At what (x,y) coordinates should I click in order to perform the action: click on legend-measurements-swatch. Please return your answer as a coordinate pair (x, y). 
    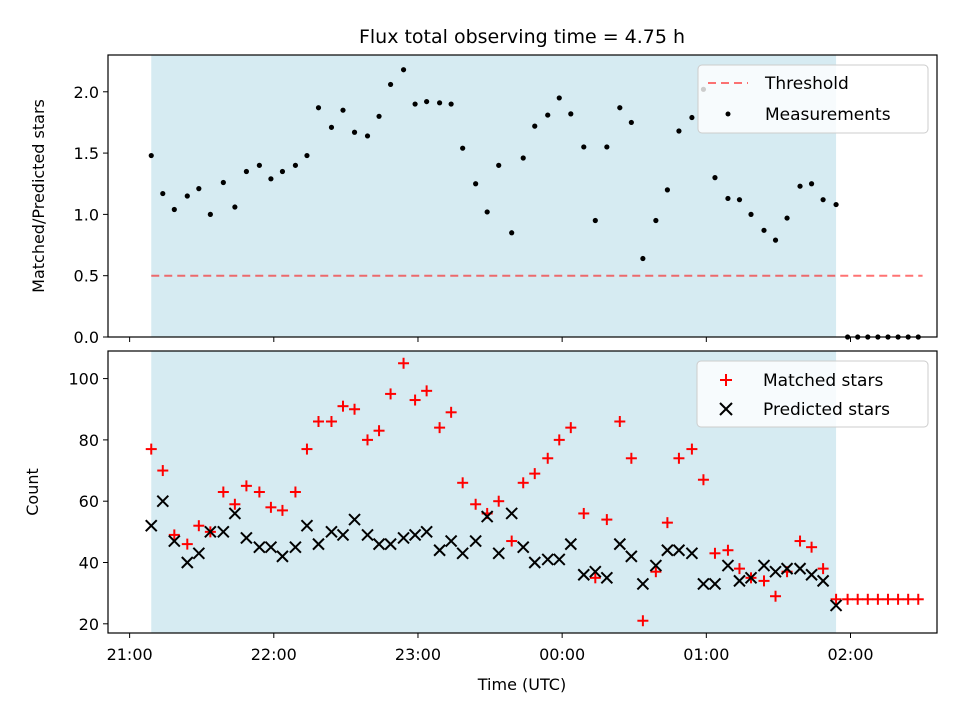
    Looking at the image, I should click on (728, 114).